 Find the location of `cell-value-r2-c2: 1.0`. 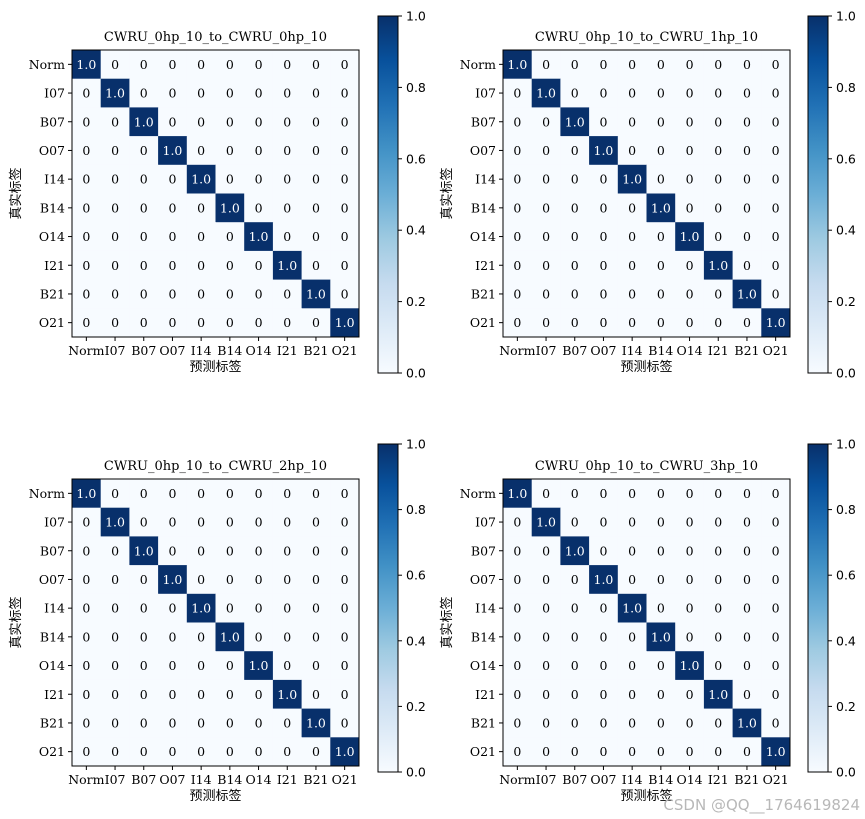

cell-value-r2-c2: 1.0 is located at coordinates (144, 121).